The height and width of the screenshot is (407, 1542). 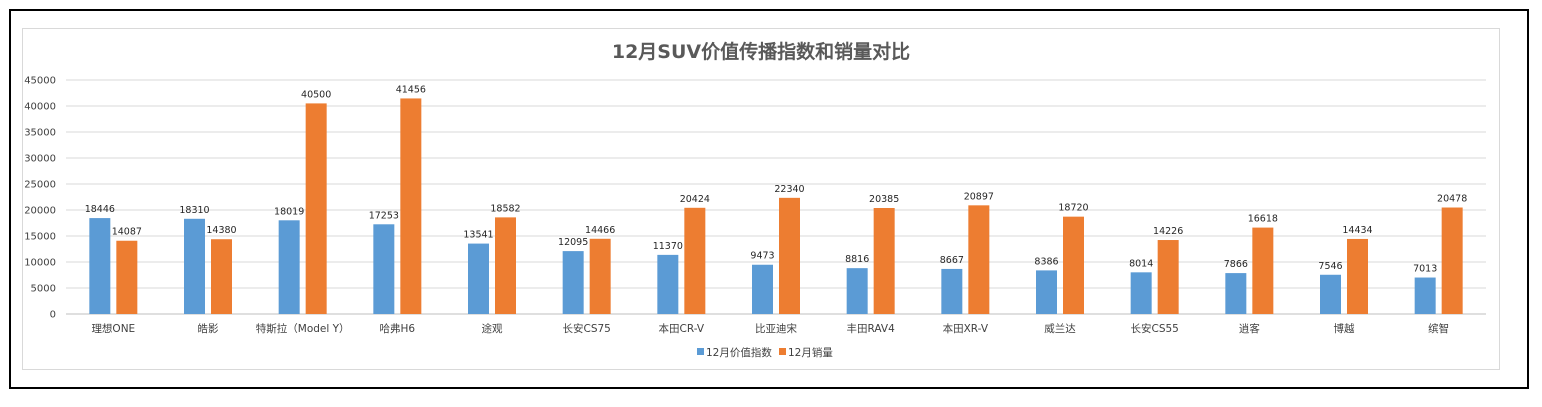 What do you see at coordinates (492, 328) in the screenshot?
I see `x-tick-label: 途观` at bounding box center [492, 328].